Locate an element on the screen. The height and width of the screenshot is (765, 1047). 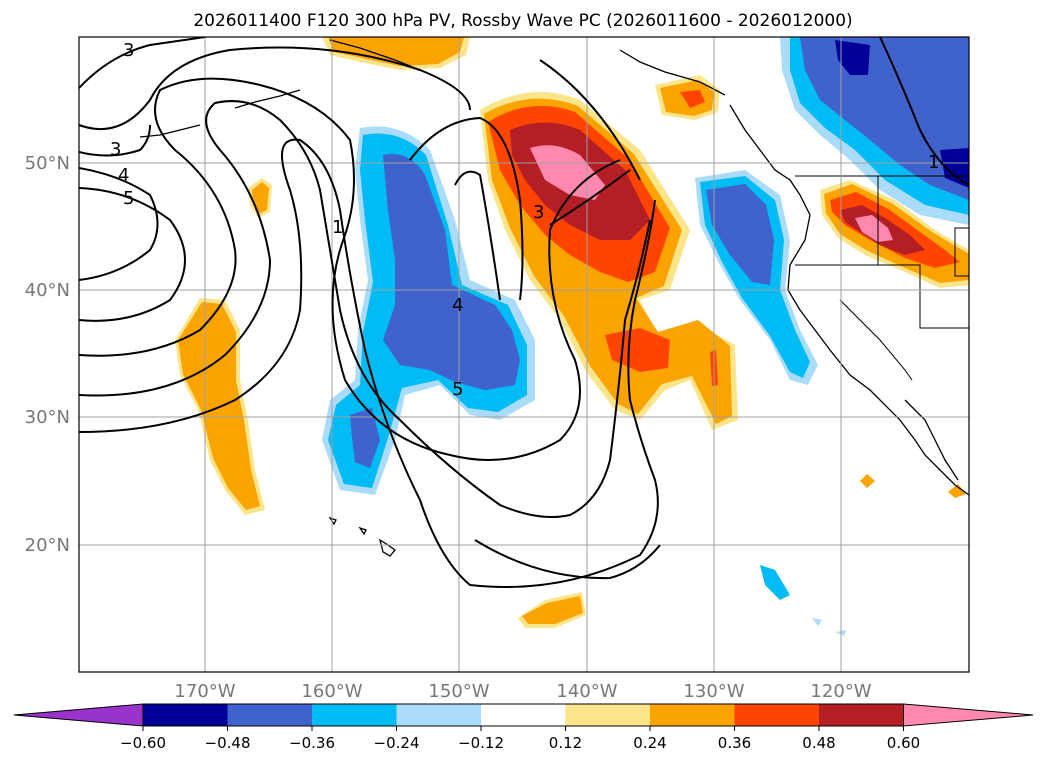
colorbar-tick-label: 0.36 is located at coordinates (734, 743).